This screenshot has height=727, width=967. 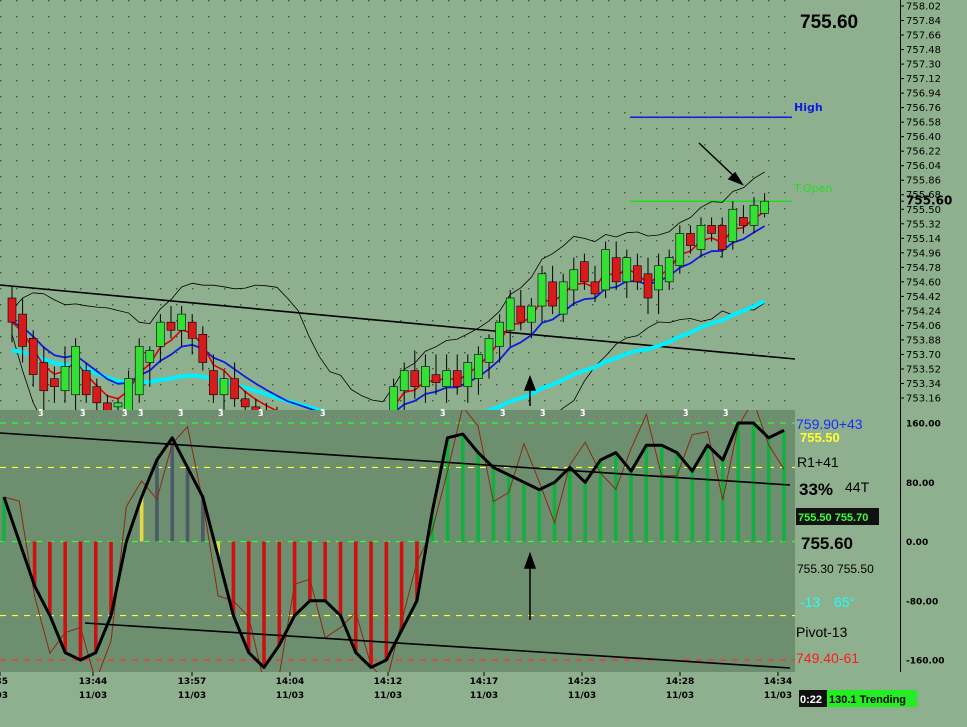 I want to click on oscillator-axis: 160.00 80.00 0.00 -80.00 -160.00, so click(x=925, y=543).